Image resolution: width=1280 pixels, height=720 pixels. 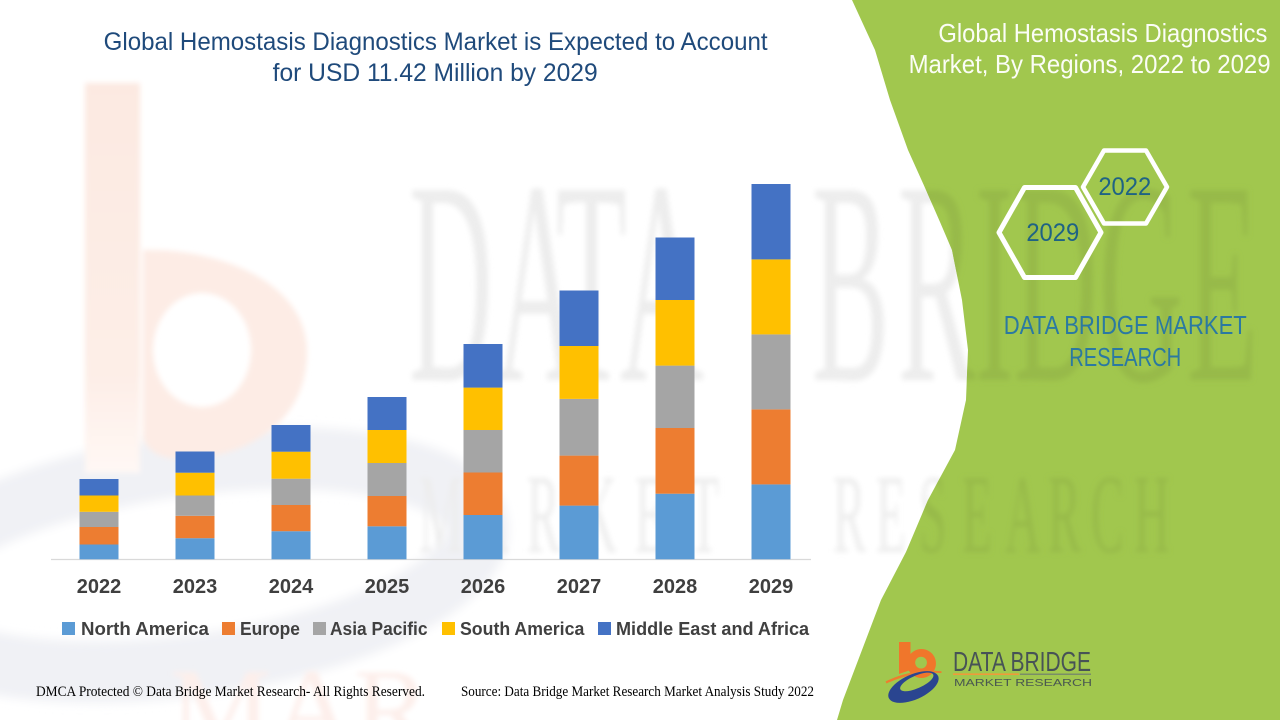 I want to click on svg-text: MARKET RESEARCH, so click(x=1023, y=683).